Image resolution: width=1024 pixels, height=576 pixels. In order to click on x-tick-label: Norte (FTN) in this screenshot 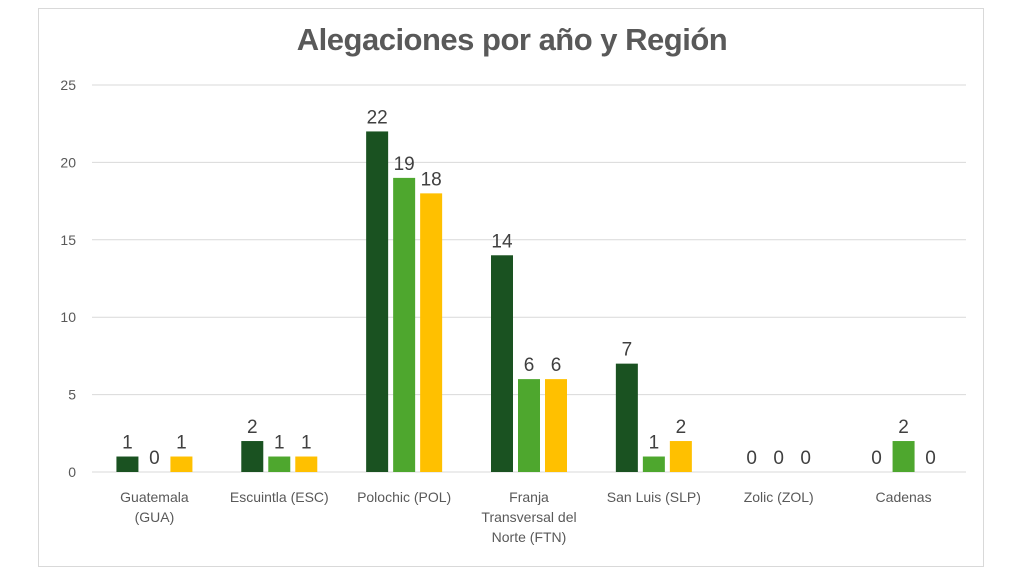, I will do `click(529, 537)`.